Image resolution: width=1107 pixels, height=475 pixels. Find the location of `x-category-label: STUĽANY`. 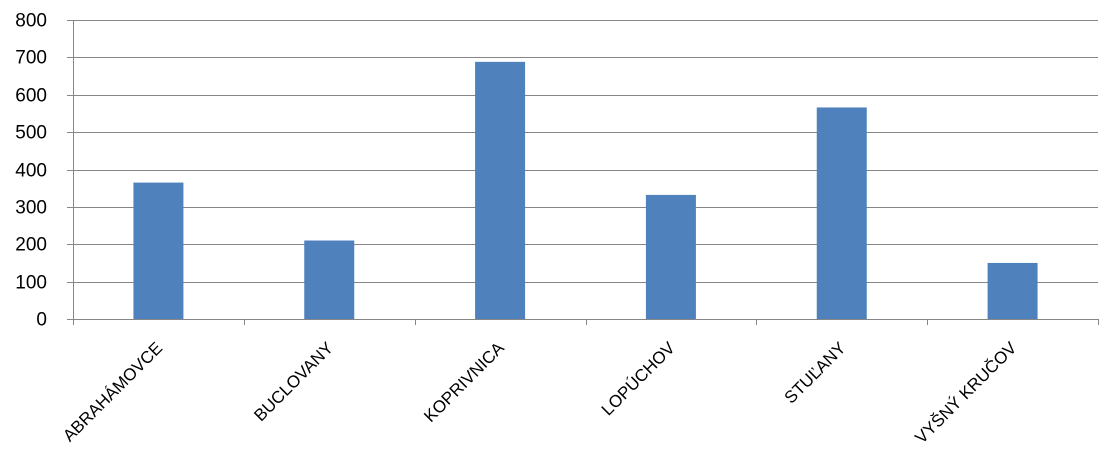

x-category-label: STUĽANY is located at coordinates (815, 372).